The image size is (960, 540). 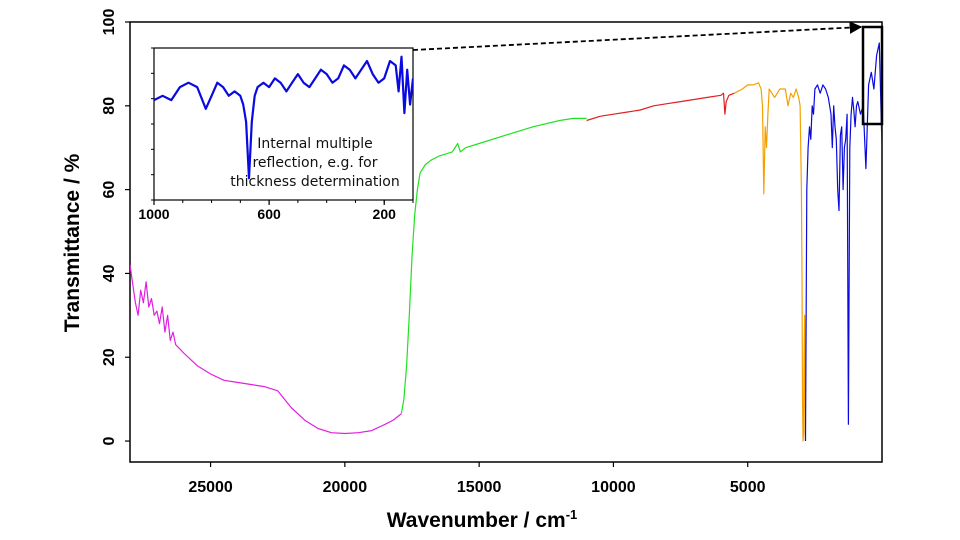 What do you see at coordinates (109, 273) in the screenshot?
I see `main-y-tick-label: 40` at bounding box center [109, 273].